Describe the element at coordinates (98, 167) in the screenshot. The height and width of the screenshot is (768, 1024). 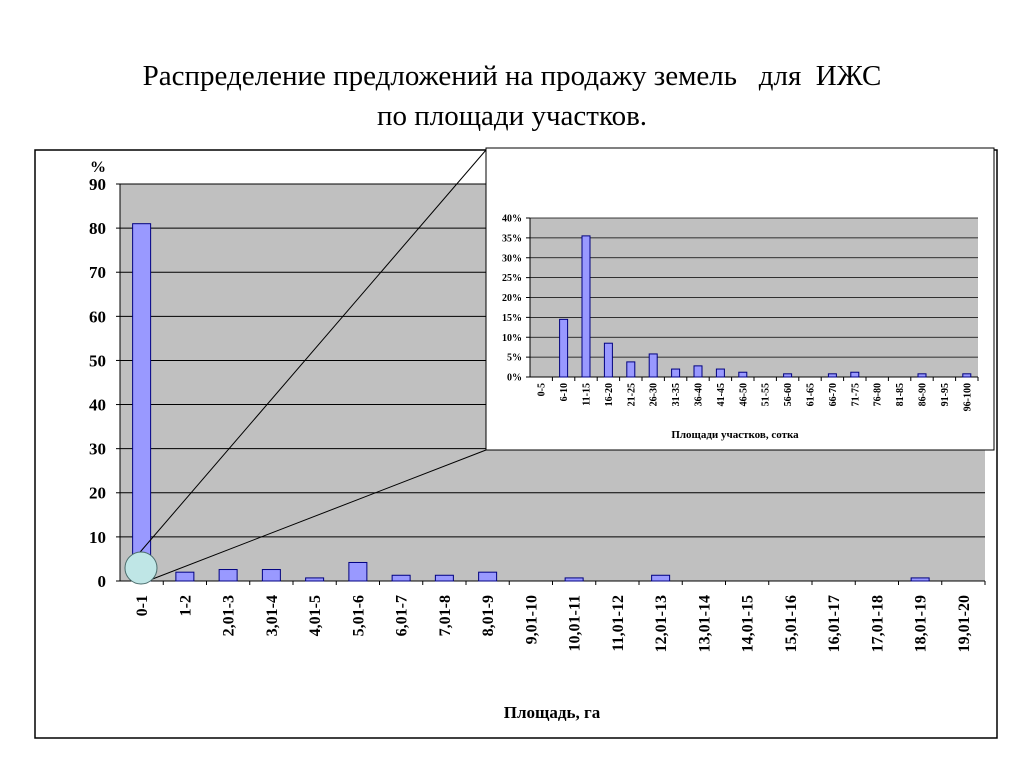
I see `main-y-axis-title: %` at that location.